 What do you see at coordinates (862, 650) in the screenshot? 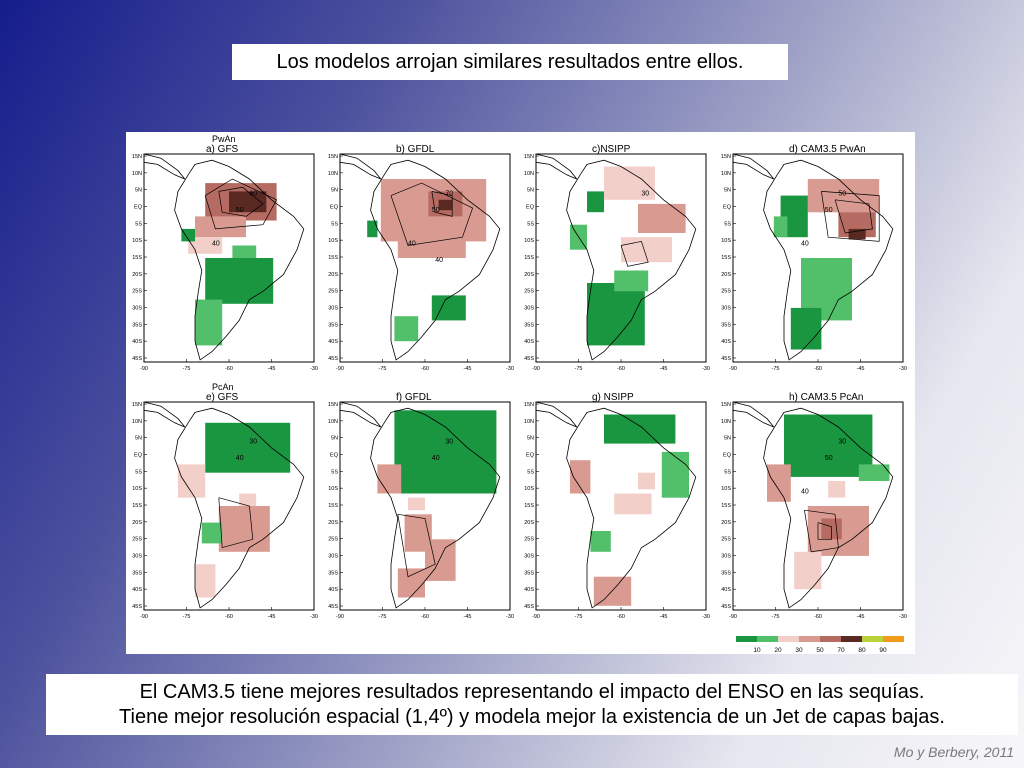
I see `colorbar-label: 80` at bounding box center [862, 650].